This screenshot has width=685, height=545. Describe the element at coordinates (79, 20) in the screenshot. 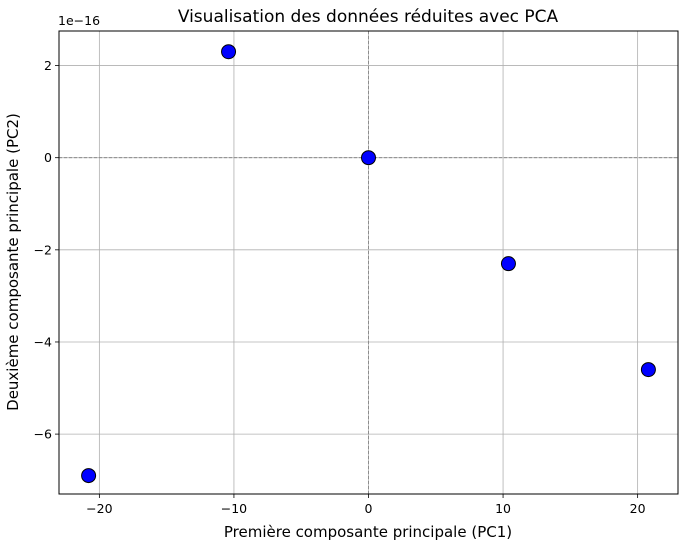

I see `y-offset-label: 1e−16` at that location.